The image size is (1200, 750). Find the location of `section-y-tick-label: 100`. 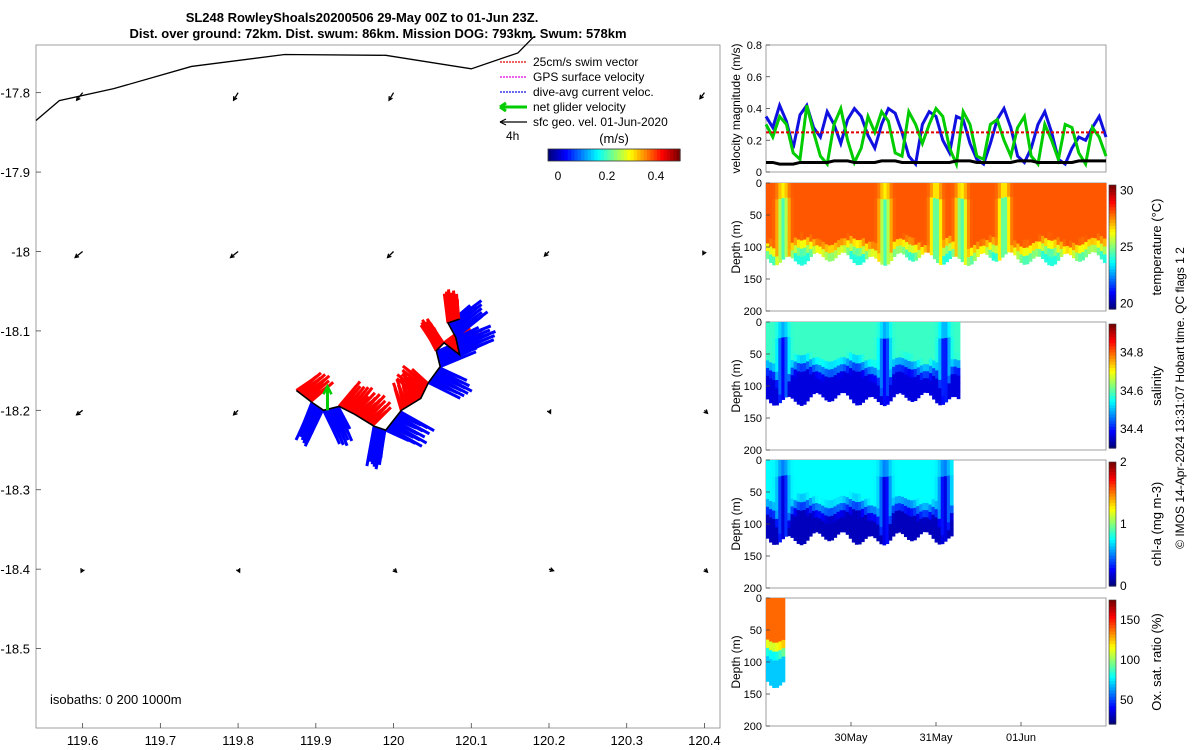

section-y-tick-label: 100 is located at coordinates (753, 663).